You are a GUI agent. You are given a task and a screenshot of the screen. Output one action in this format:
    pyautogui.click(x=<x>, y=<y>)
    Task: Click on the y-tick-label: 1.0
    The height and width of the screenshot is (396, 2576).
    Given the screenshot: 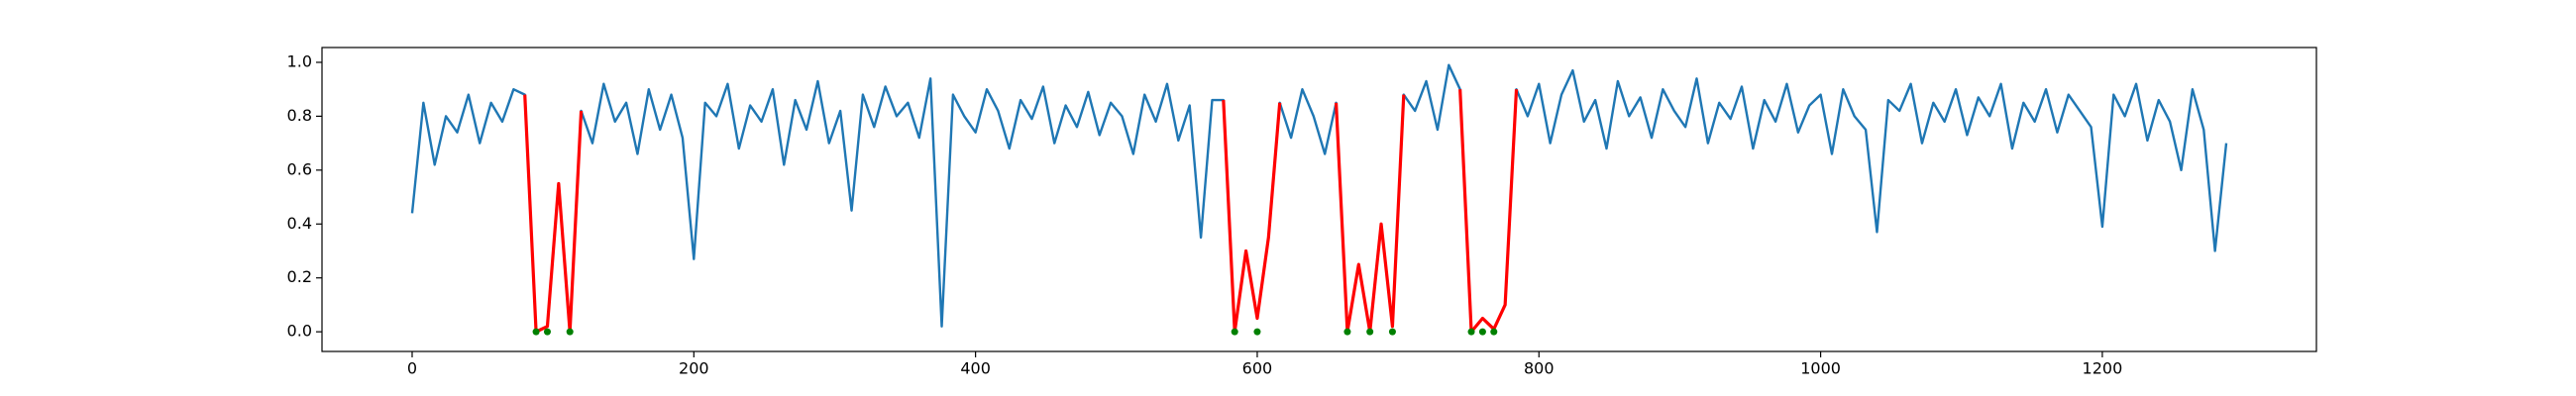 What is the action you would take?
    pyautogui.click(x=299, y=60)
    